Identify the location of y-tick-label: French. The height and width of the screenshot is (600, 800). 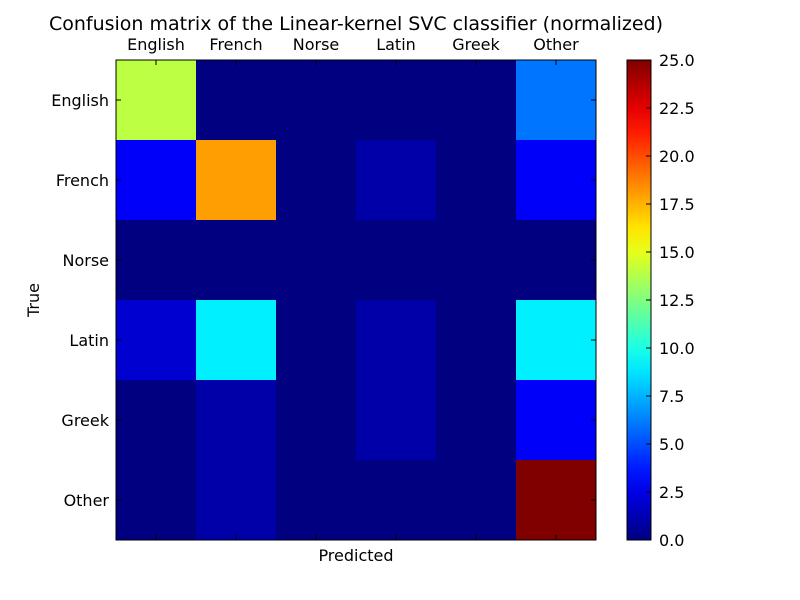
(82, 180).